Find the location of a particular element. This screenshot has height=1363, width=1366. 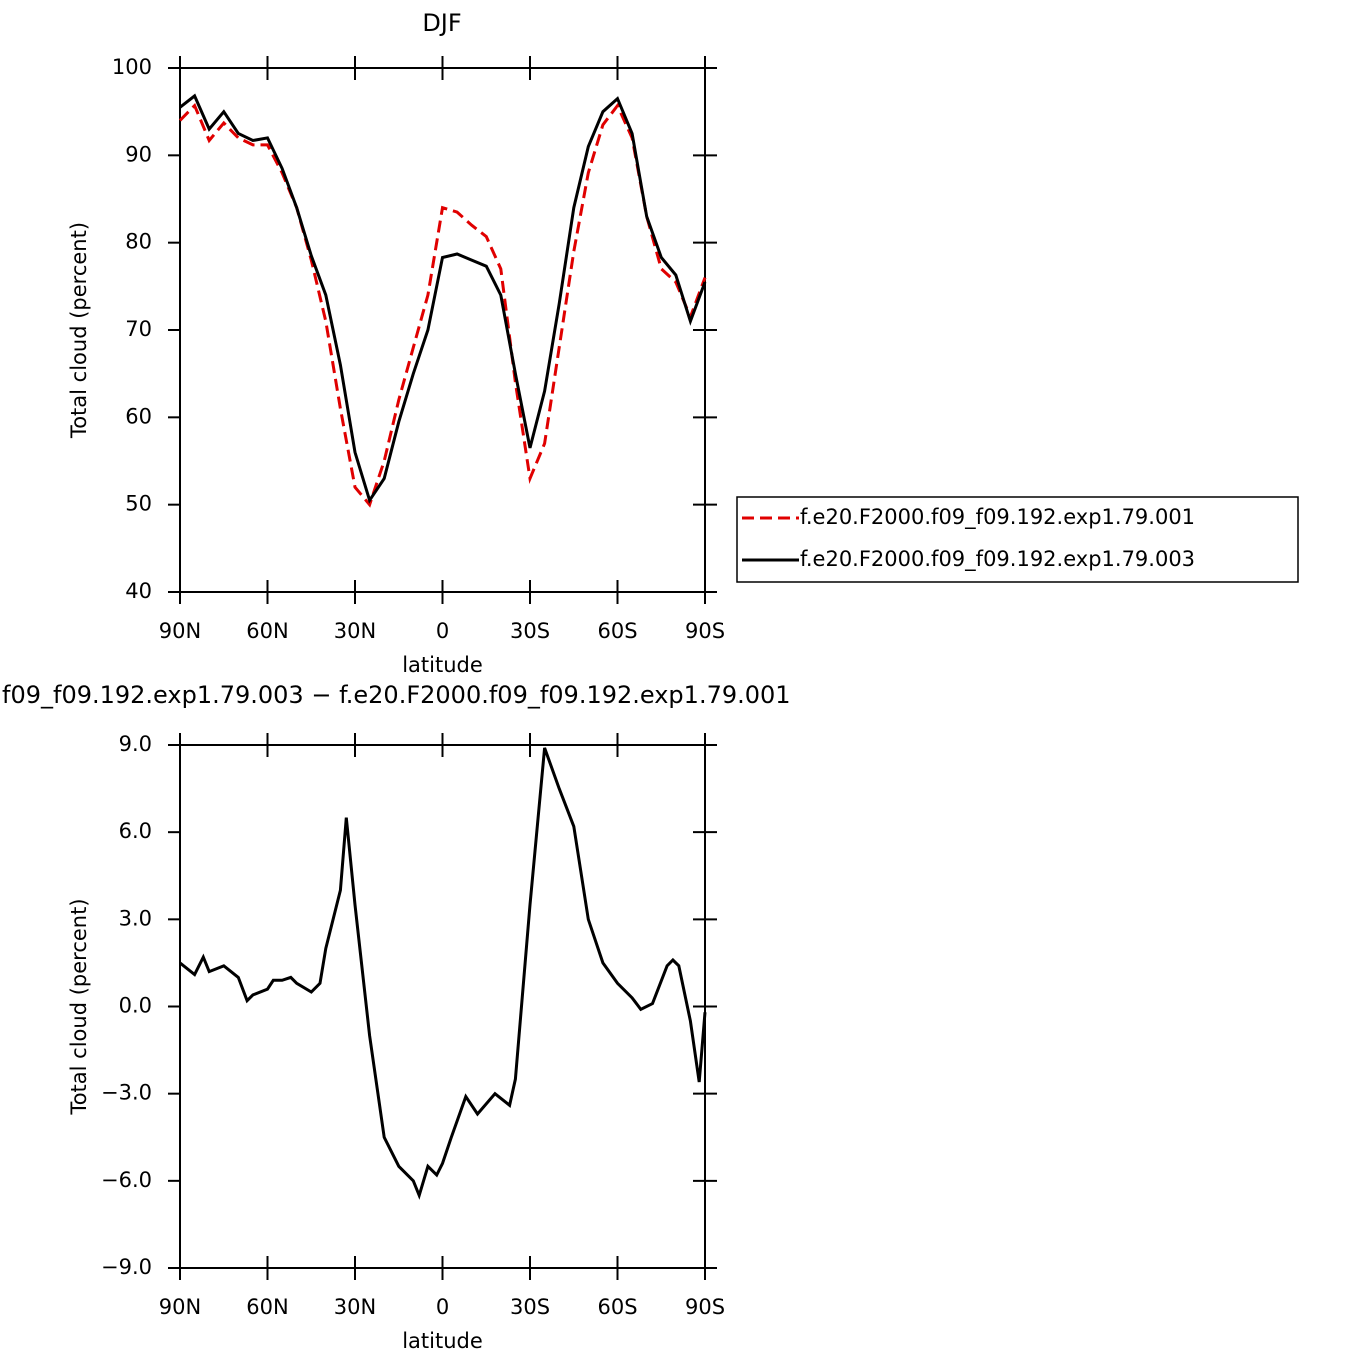

y-tick-label: 70 is located at coordinates (138, 329).